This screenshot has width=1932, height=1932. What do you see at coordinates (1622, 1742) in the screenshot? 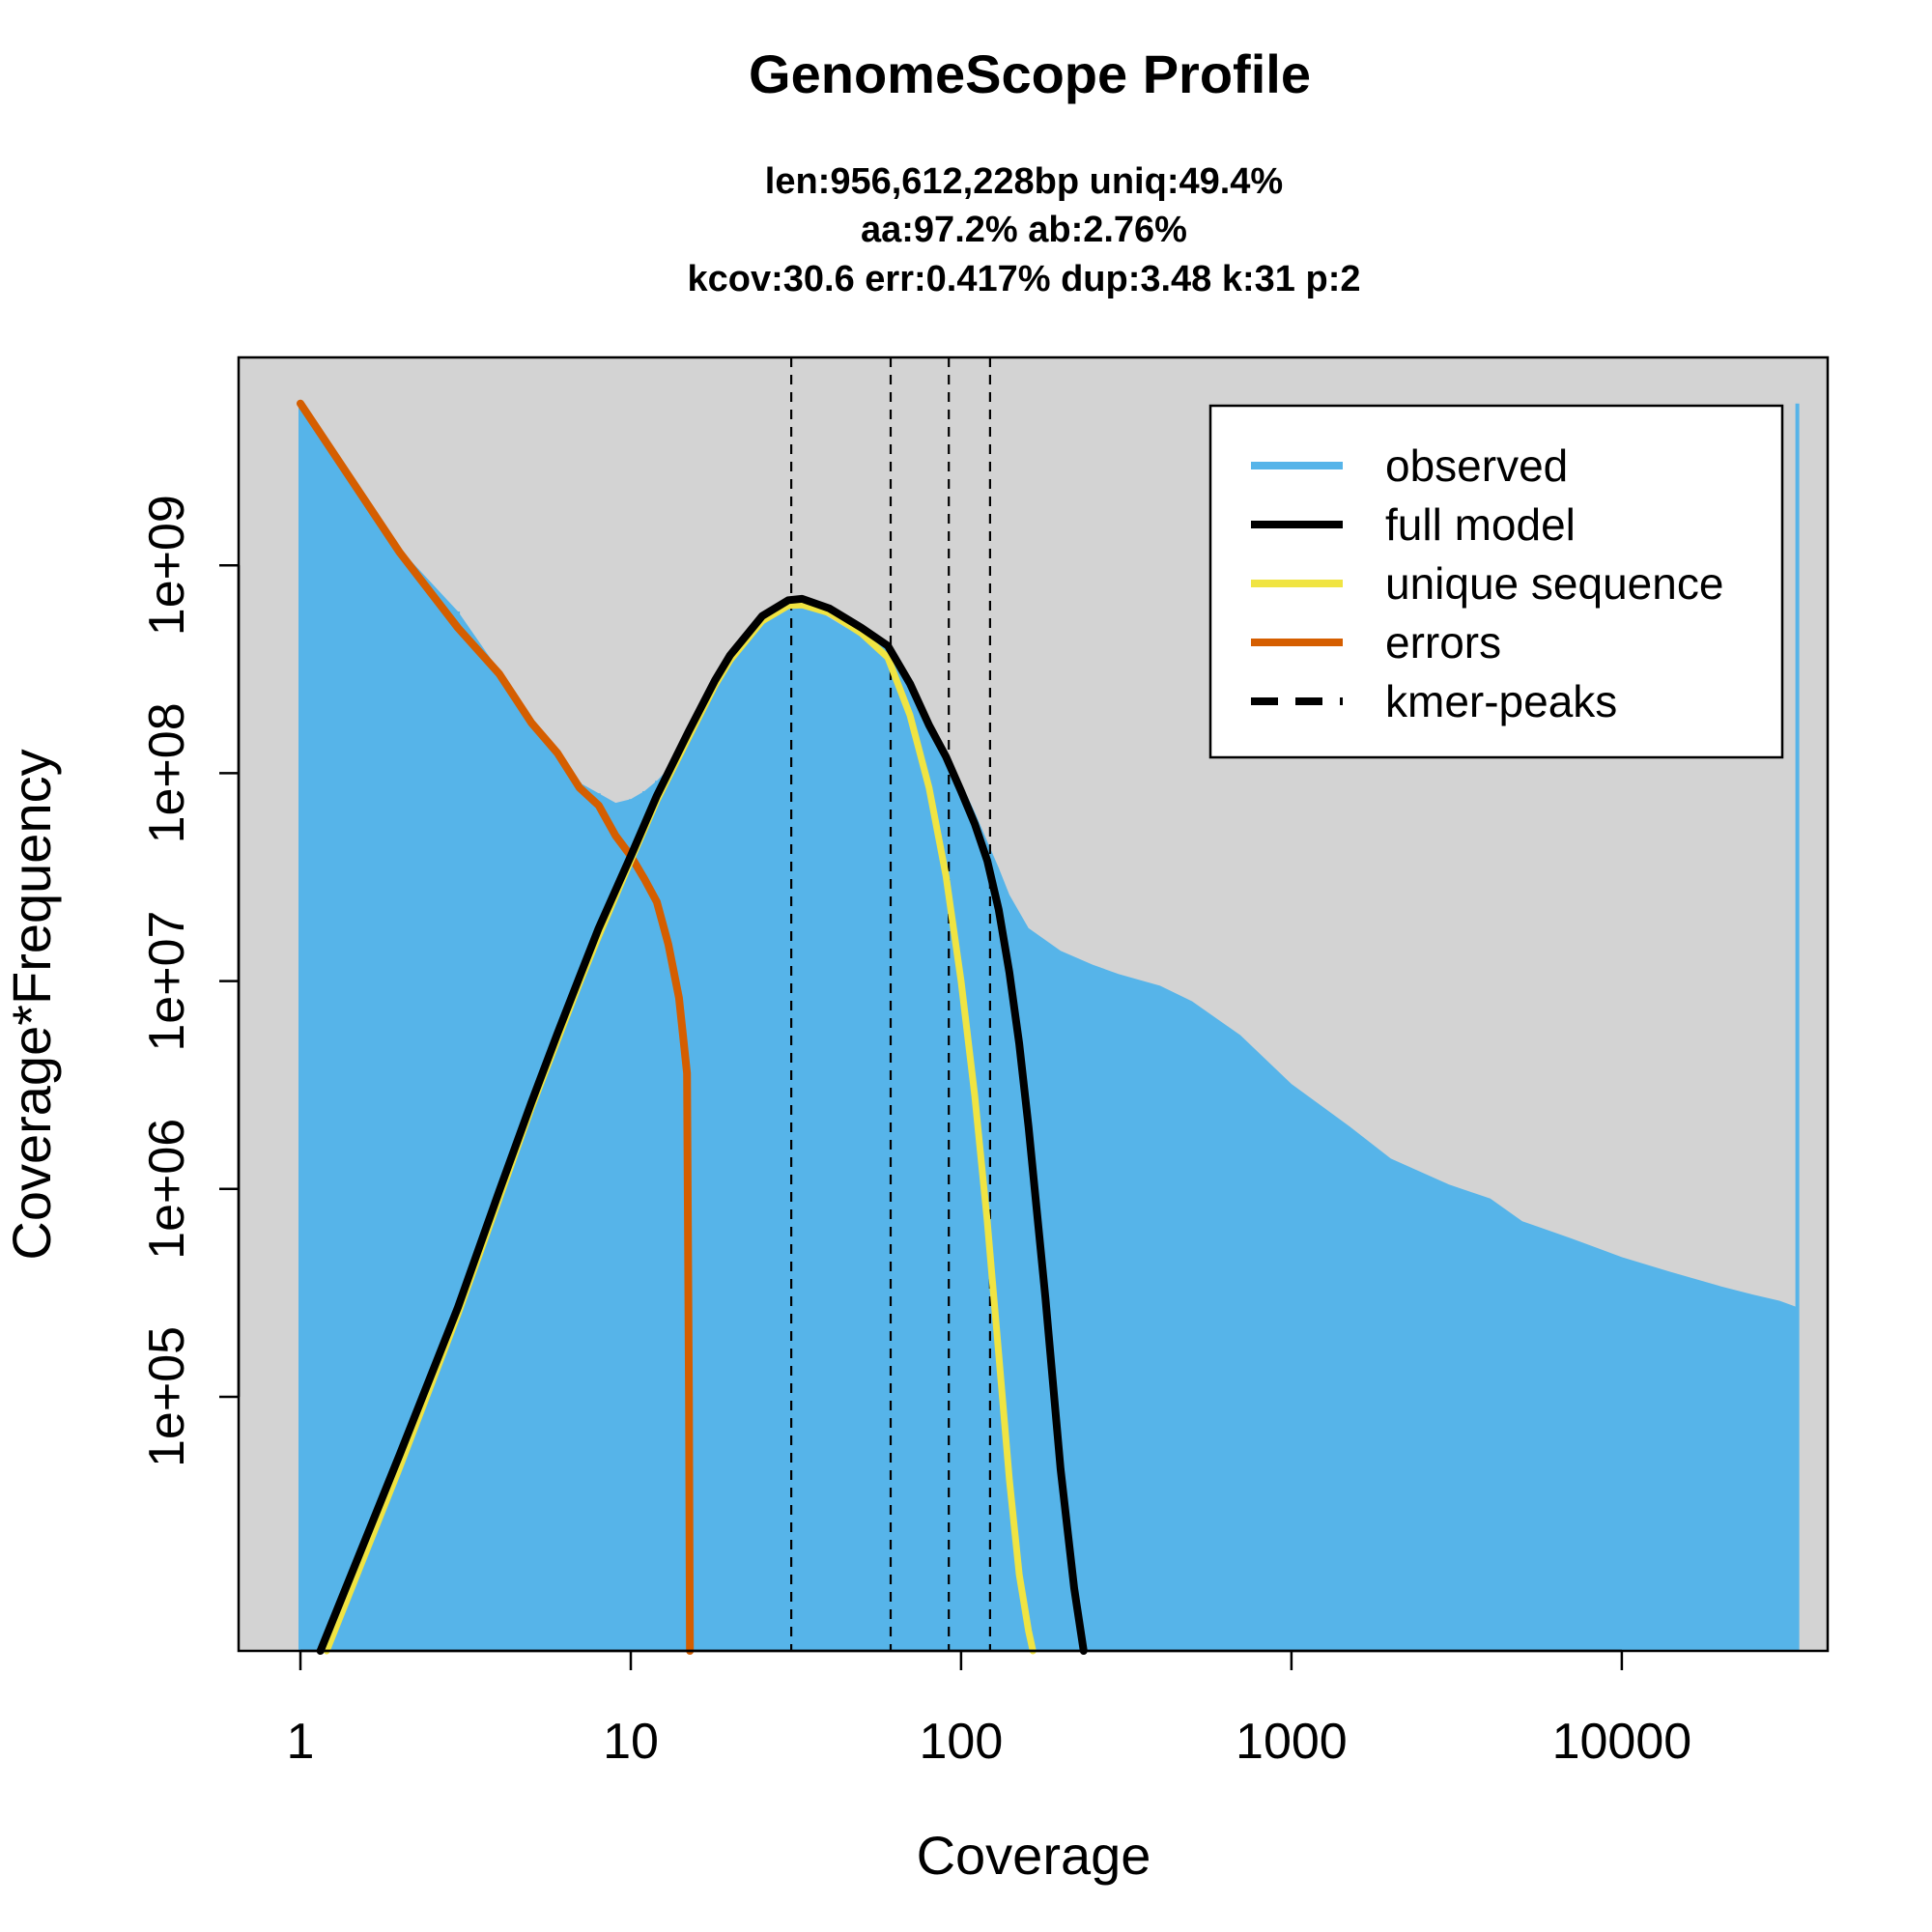
I see `x-tick-label: 10000` at bounding box center [1622, 1742].